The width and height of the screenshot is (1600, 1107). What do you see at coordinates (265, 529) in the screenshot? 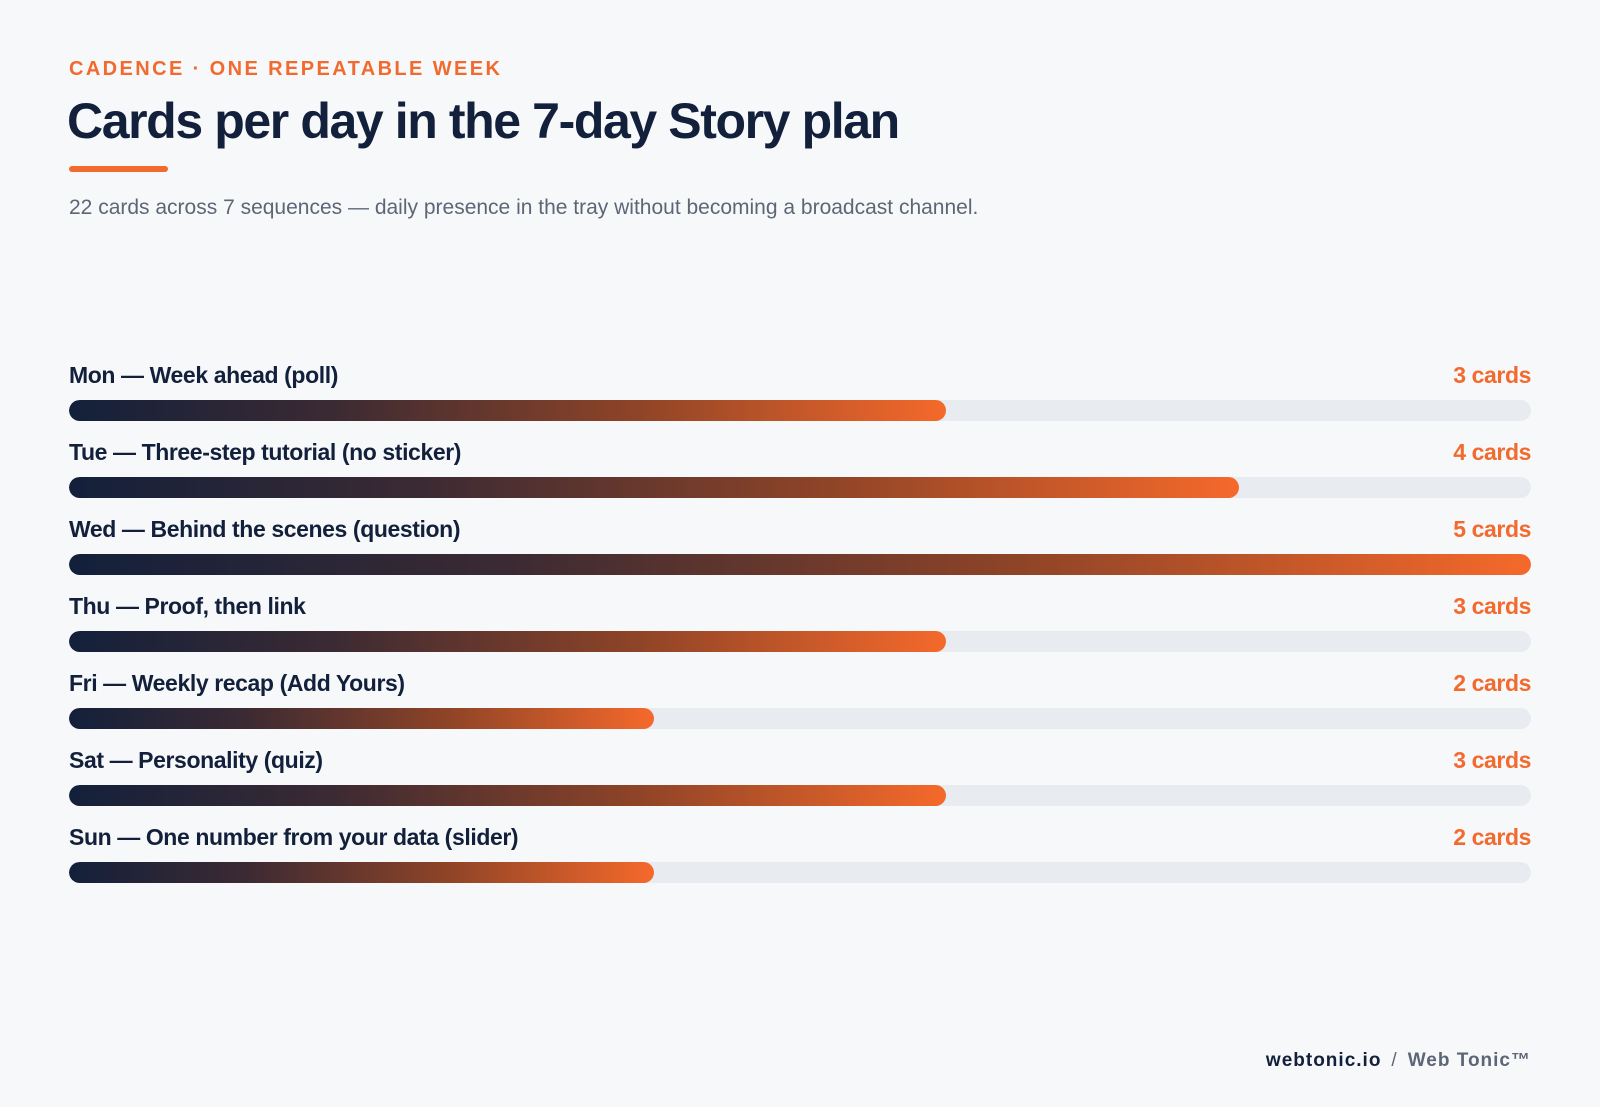
I see `bar-label: Wed — Behind the scenes (question)` at bounding box center [265, 529].